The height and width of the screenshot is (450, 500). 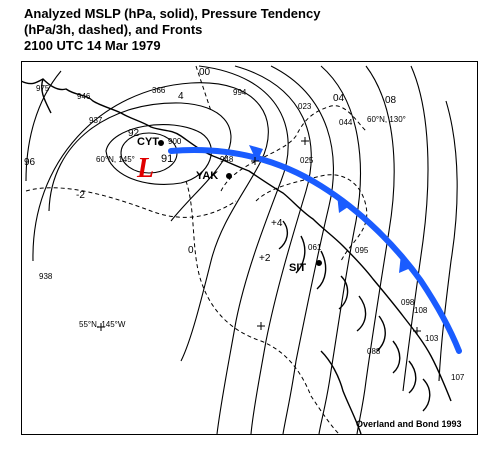 What do you see at coordinates (319, 263) in the screenshot?
I see `station-dot-sit` at bounding box center [319, 263].